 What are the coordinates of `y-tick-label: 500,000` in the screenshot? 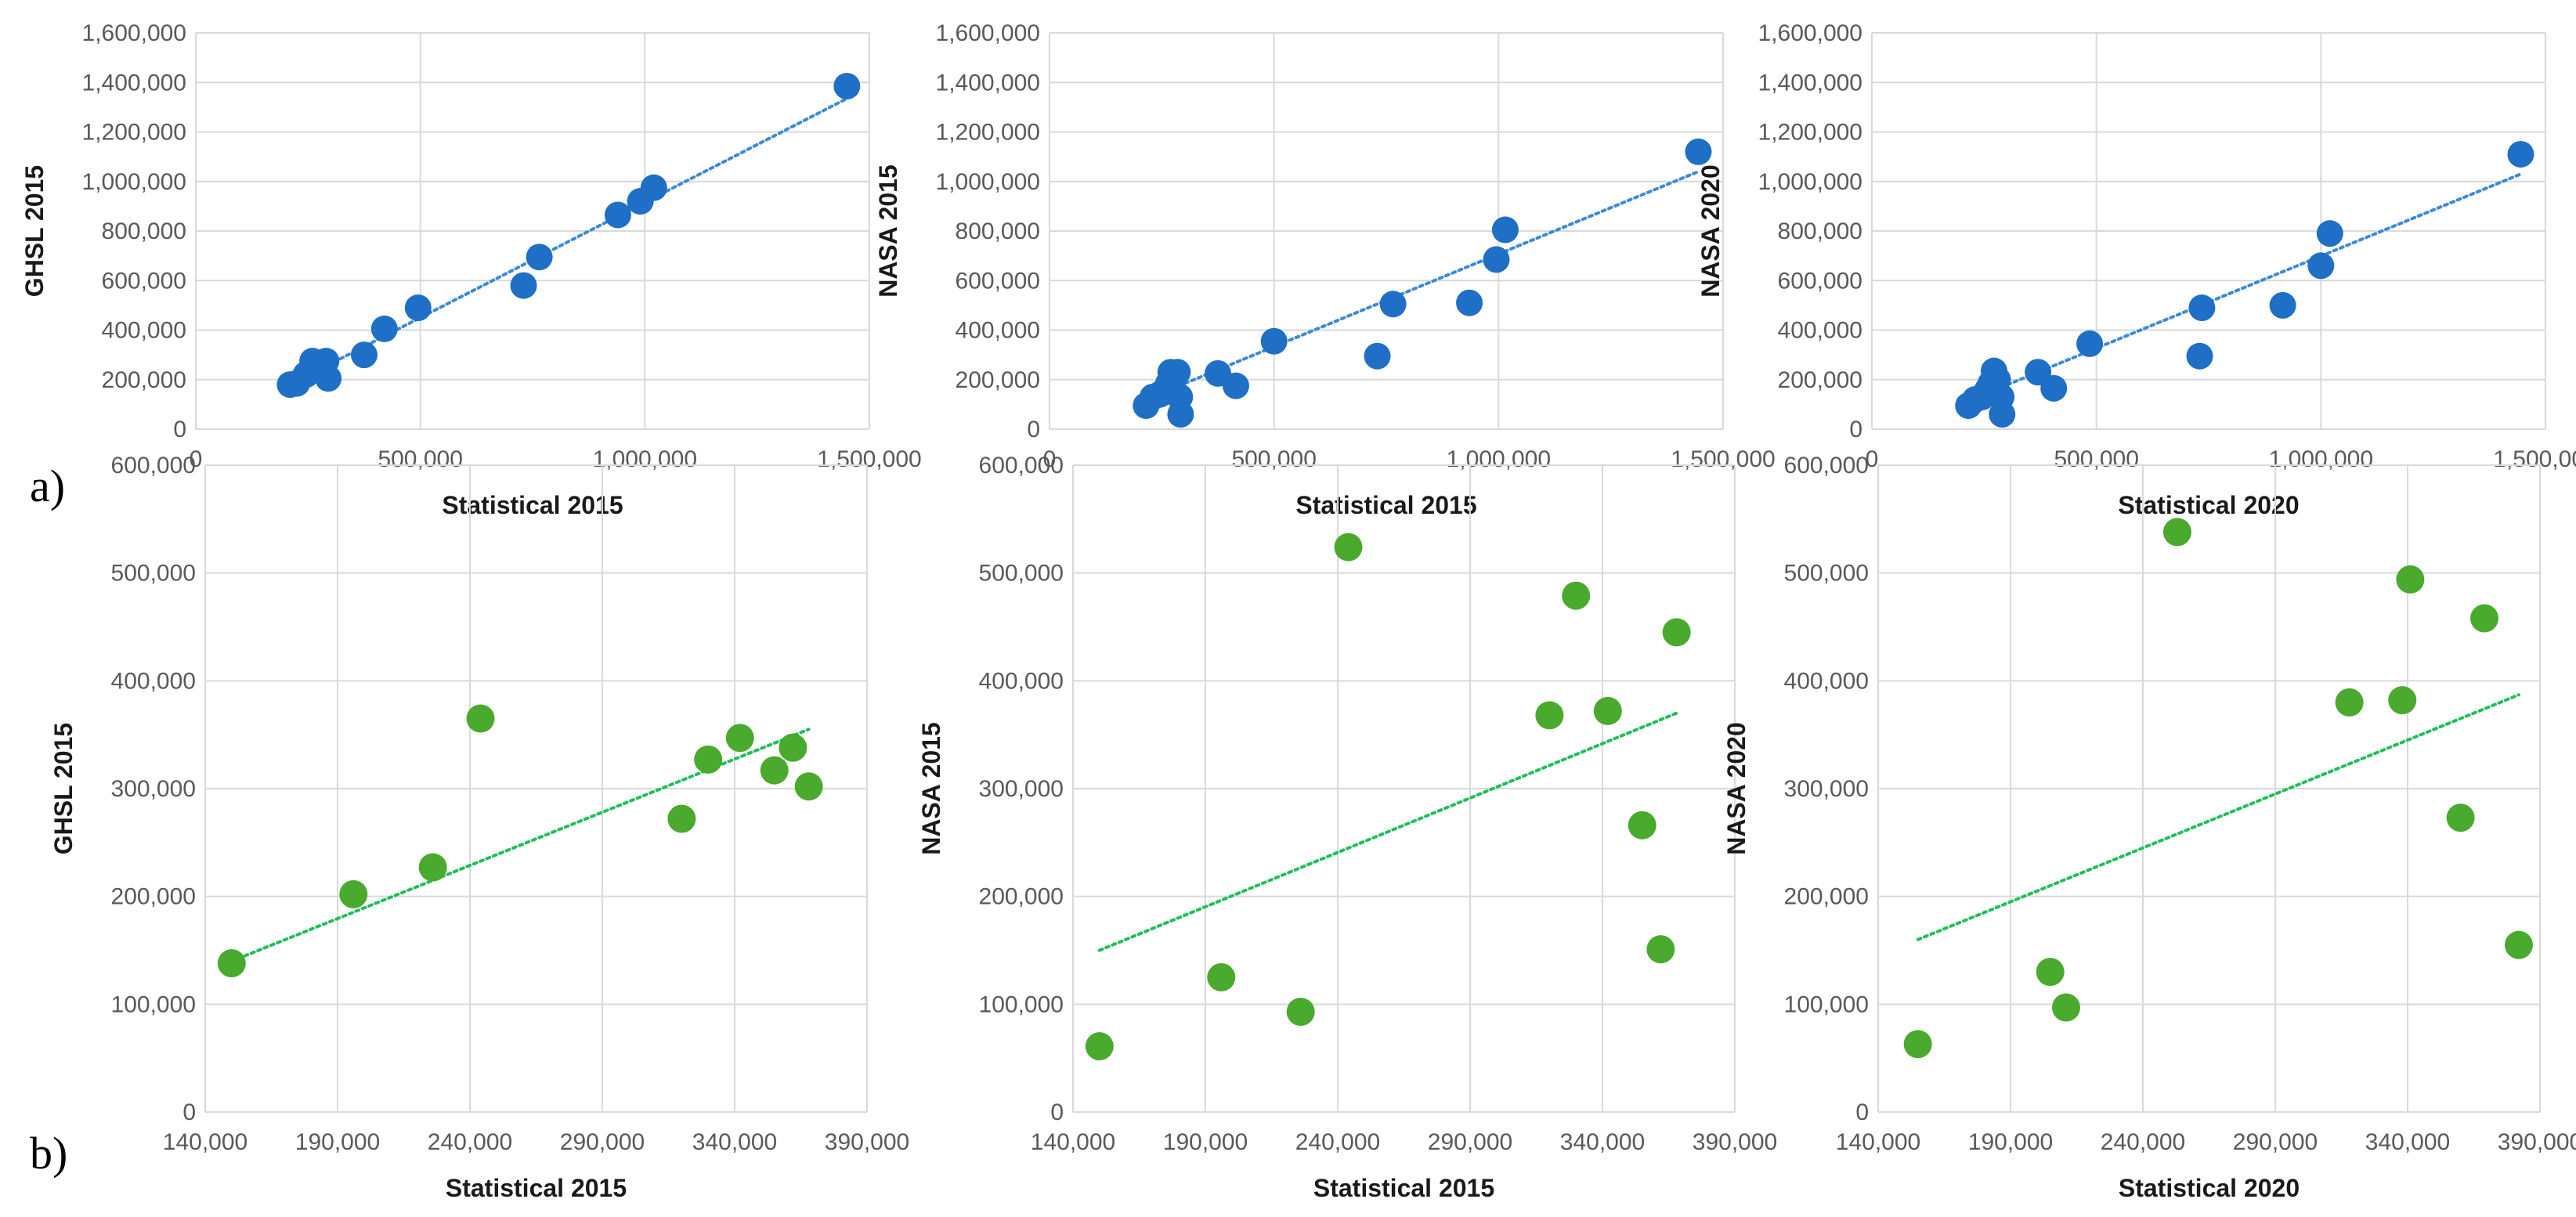 It's located at (1826, 574).